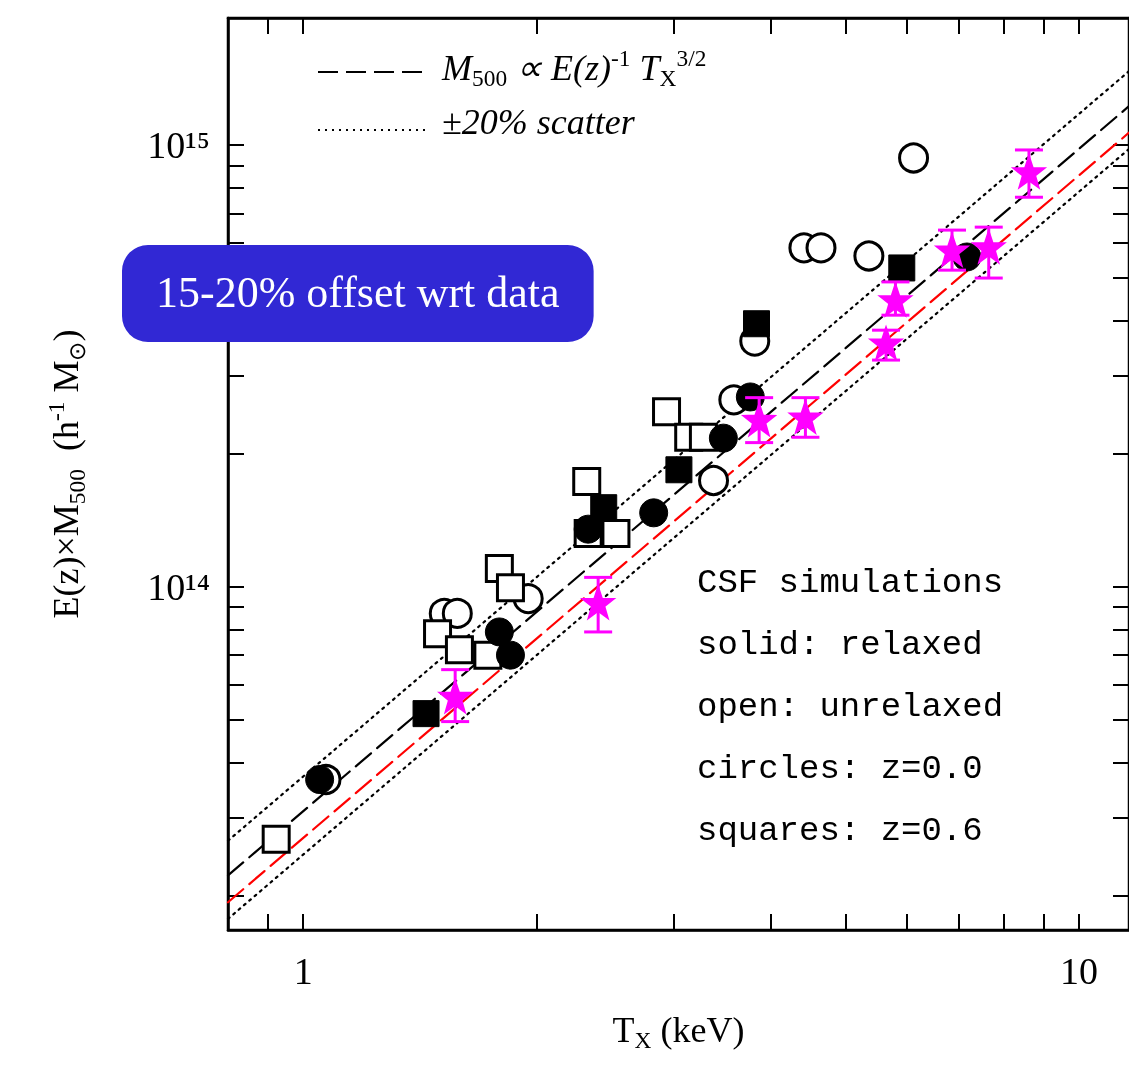  What do you see at coordinates (840, 769) in the screenshot?
I see `annotation: circles: z=0.0` at bounding box center [840, 769].